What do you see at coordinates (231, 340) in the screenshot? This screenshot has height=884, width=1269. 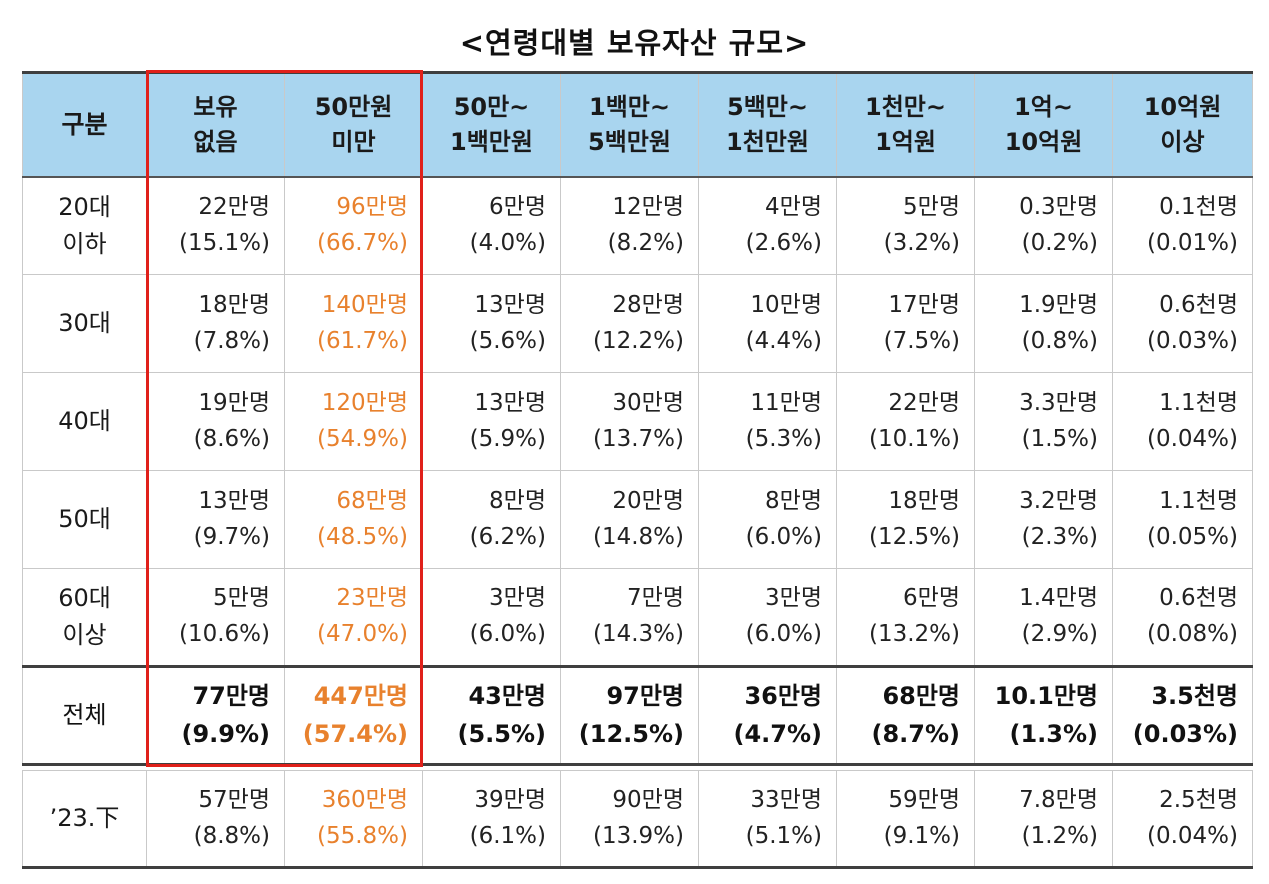 I see `cell-percent: (7.8%)` at bounding box center [231, 340].